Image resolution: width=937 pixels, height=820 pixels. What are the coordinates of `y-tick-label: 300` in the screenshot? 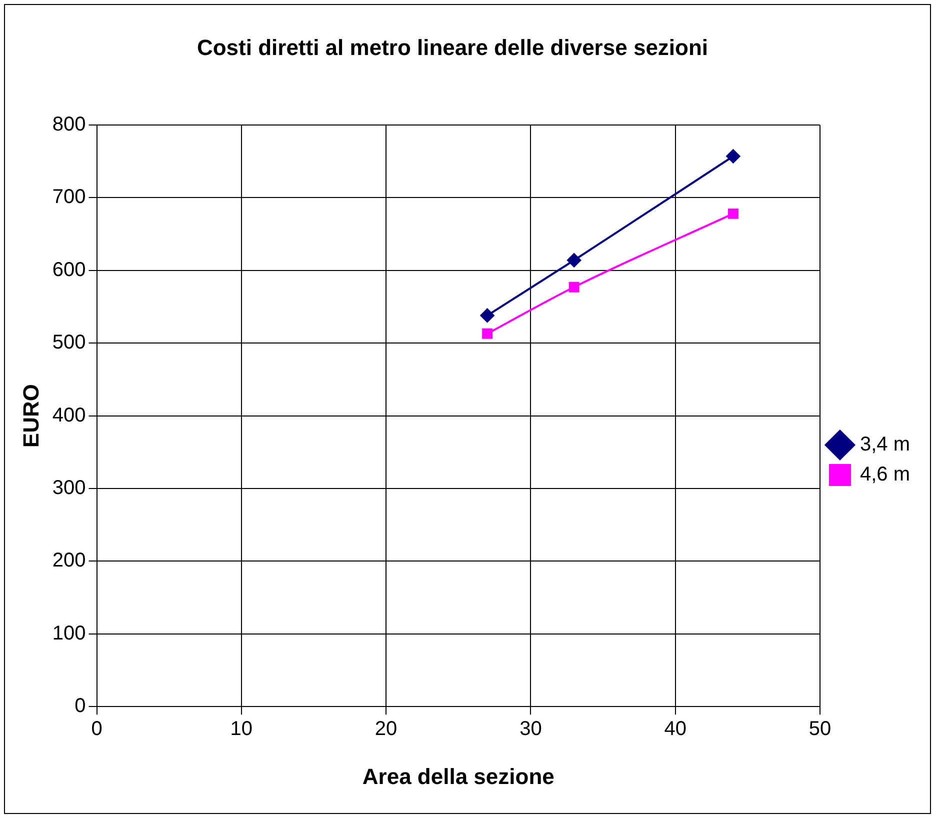 It's located at (69, 488).